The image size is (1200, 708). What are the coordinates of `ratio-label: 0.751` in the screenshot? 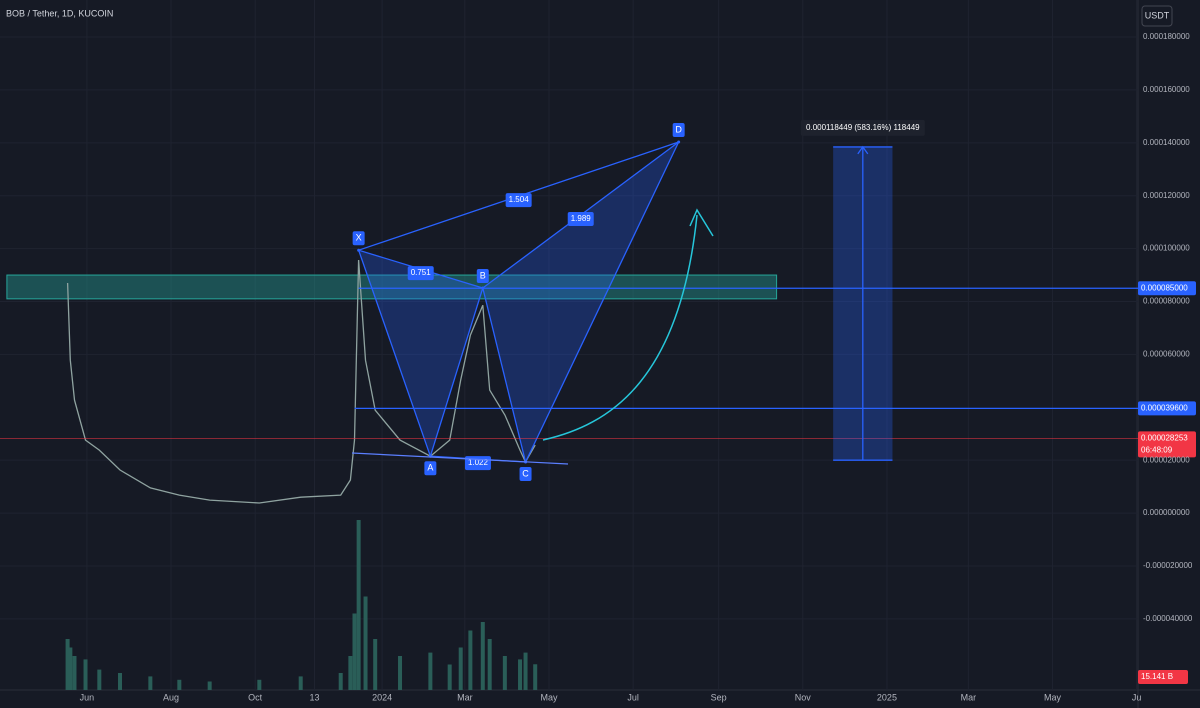 It's located at (421, 272).